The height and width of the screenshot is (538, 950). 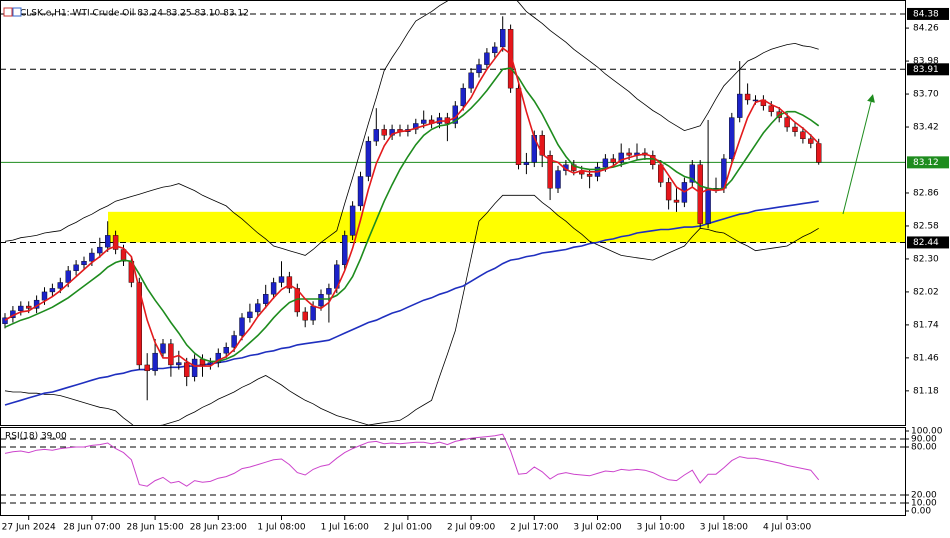 What do you see at coordinates (926, 391) in the screenshot?
I see `y-tick-label: 81.18` at bounding box center [926, 391].